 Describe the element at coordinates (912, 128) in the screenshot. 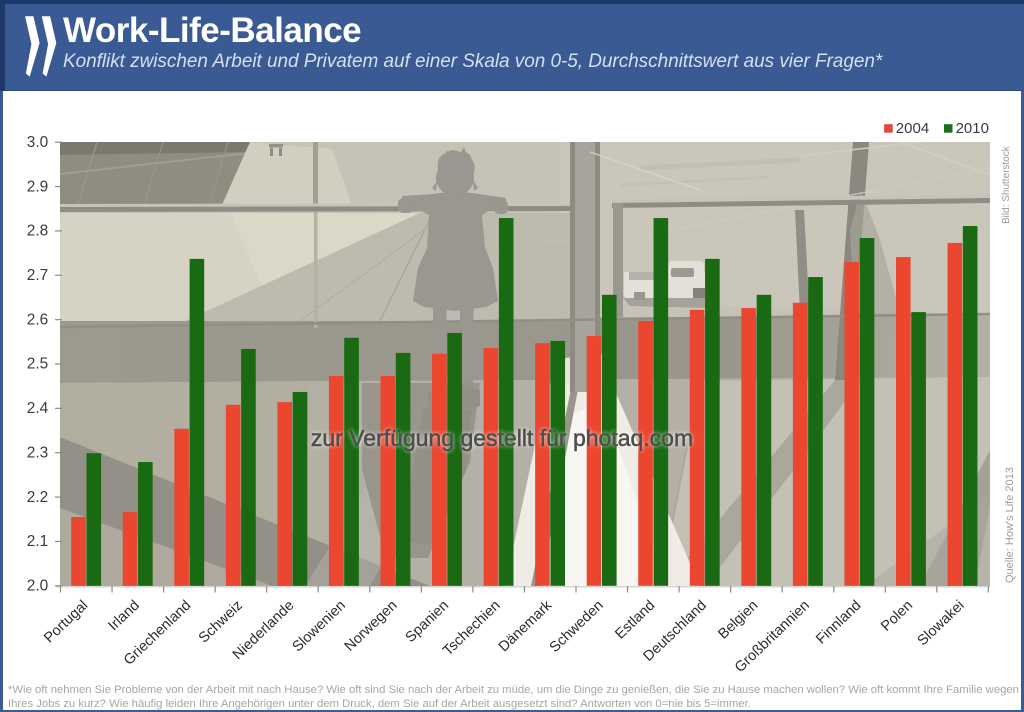

I see `svg-text: 2004` at that location.